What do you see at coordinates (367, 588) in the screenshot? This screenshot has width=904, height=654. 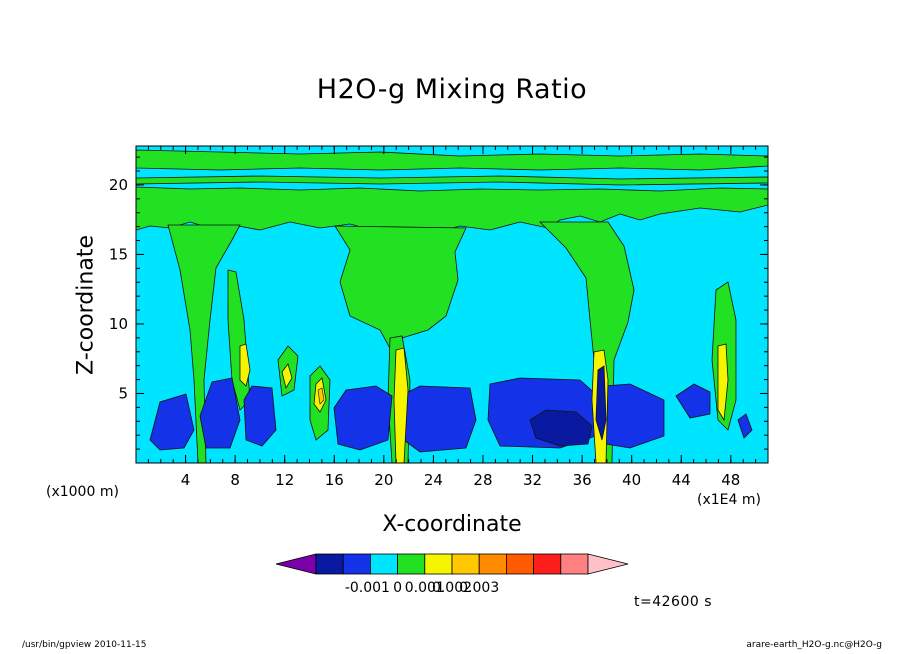 I see `colorbar-tick-label: -0.001` at bounding box center [367, 588].